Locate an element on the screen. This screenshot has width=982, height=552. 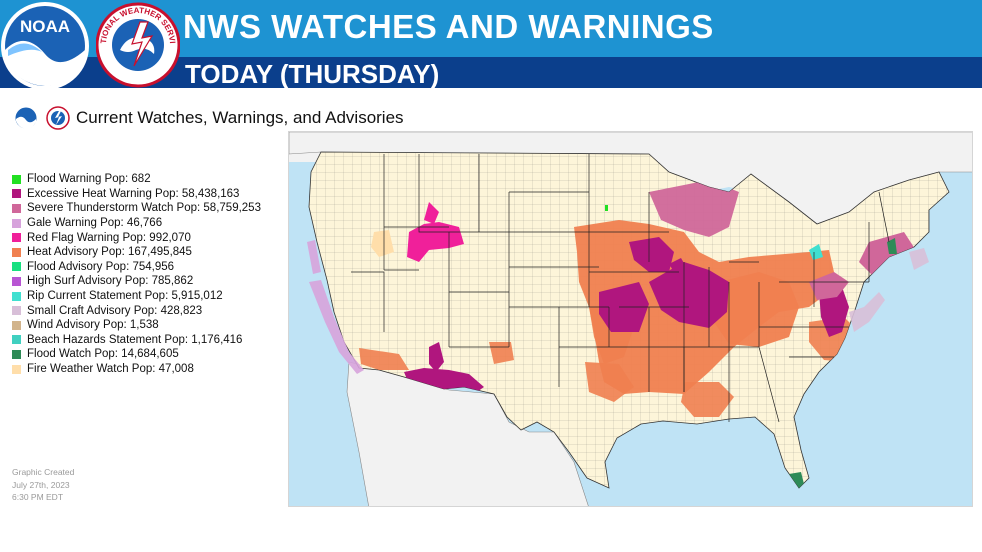
legend-item: Gale Warning Pop: 46,766 is located at coordinates (136, 223).